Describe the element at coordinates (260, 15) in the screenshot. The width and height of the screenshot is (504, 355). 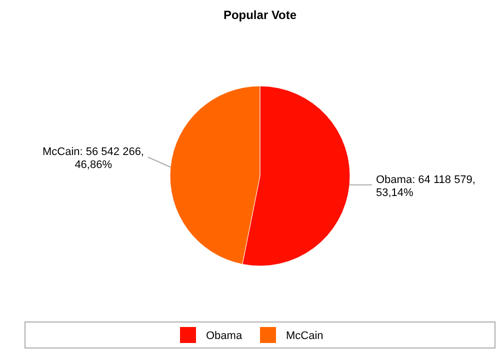
I see `chart-title: Popular Vote` at that location.